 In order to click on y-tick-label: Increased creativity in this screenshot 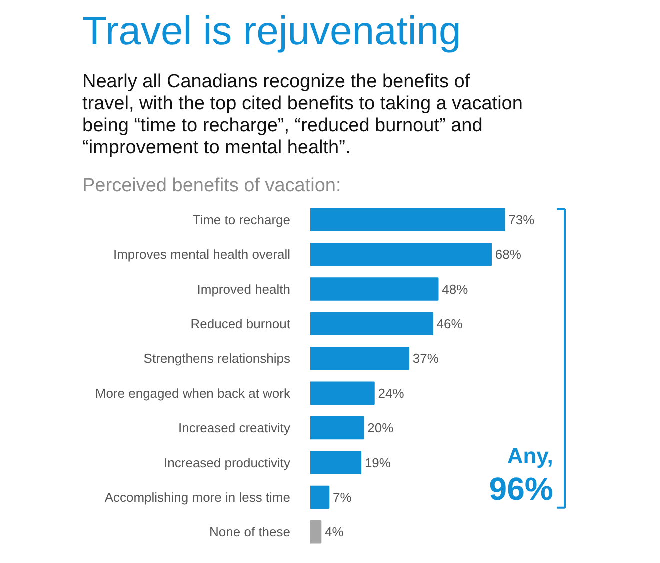, I will do `click(234, 428)`.